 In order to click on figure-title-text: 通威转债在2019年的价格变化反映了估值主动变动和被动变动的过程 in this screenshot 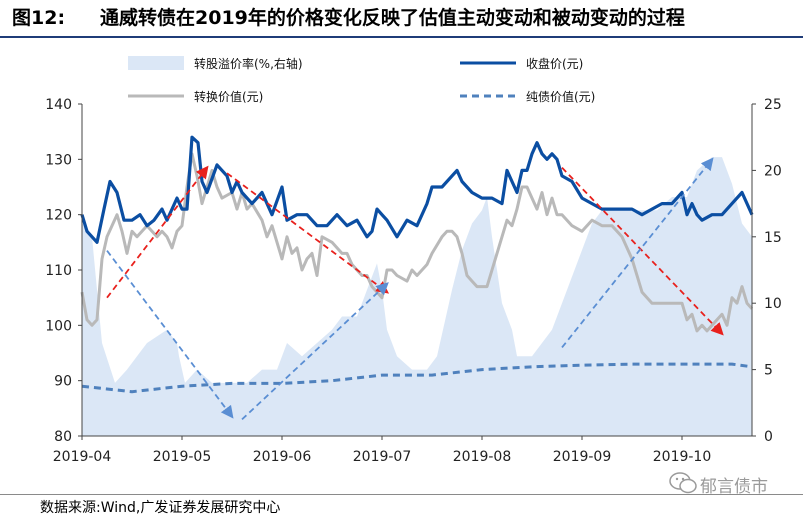, I will do `click(392, 18)`.